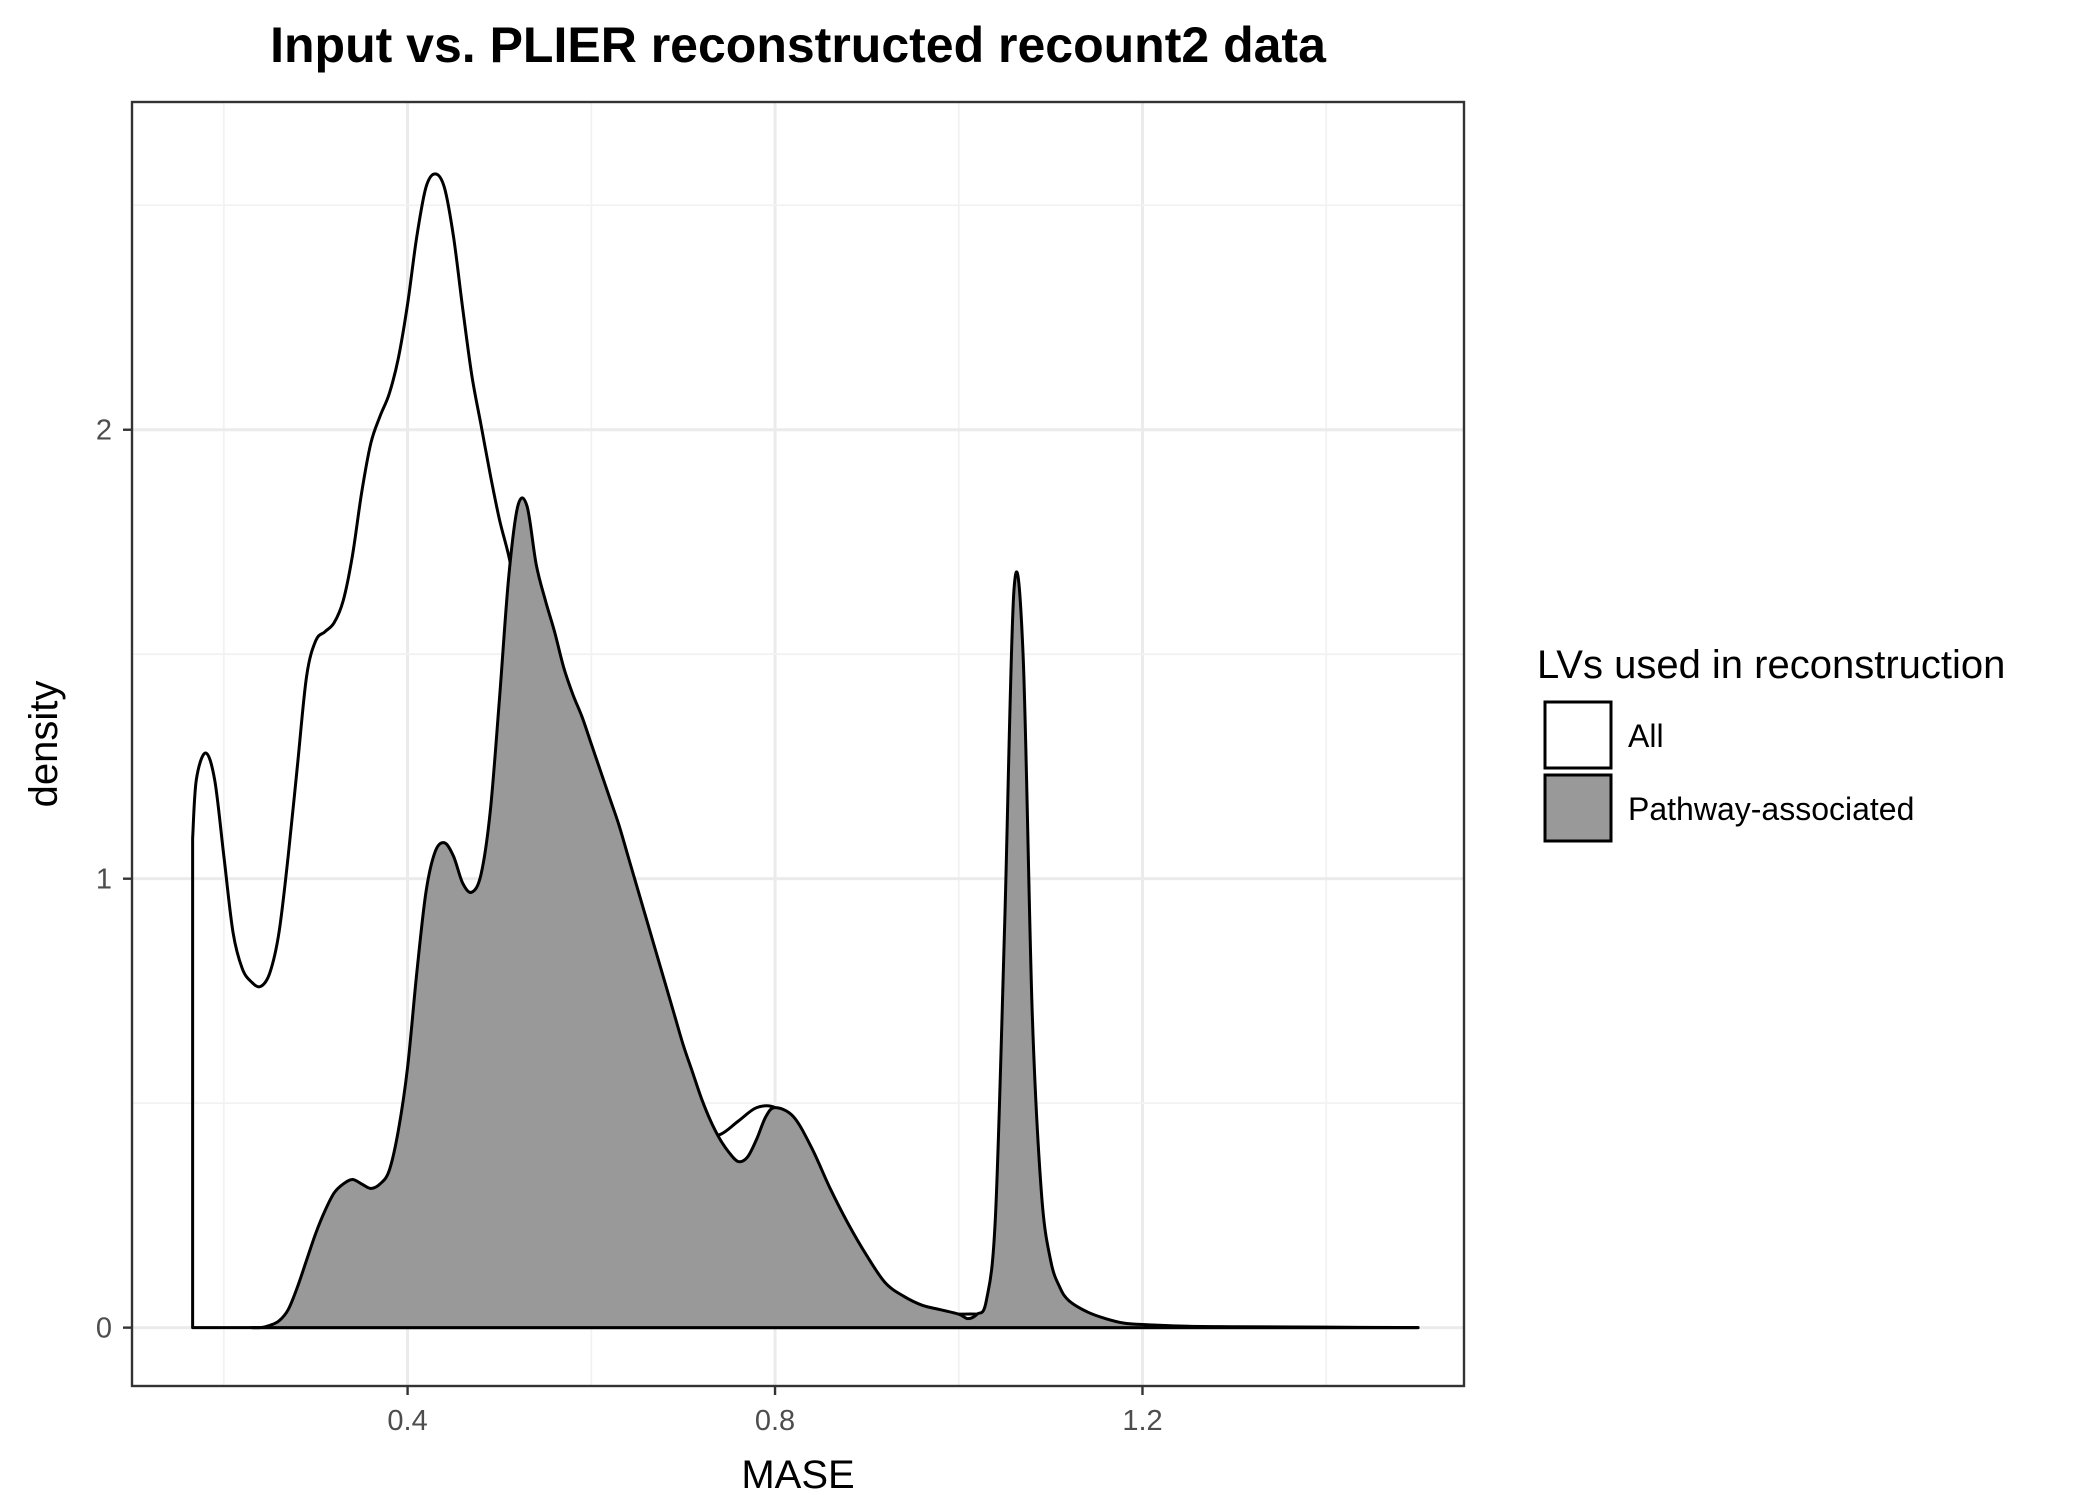  Describe the element at coordinates (1142, 1421) in the screenshot. I see `x-tick-label: 1.2` at that location.